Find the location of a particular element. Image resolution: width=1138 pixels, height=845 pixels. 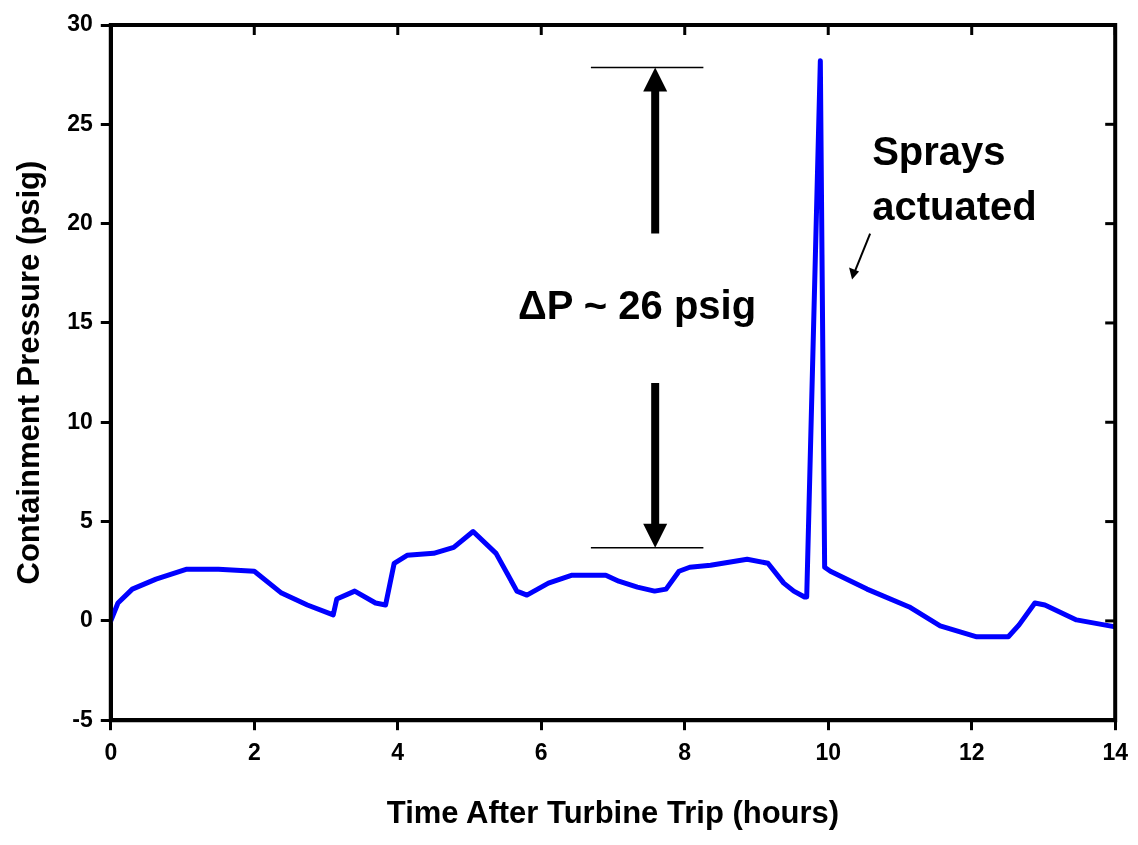

y-tick-label: 15 is located at coordinates (80, 321).